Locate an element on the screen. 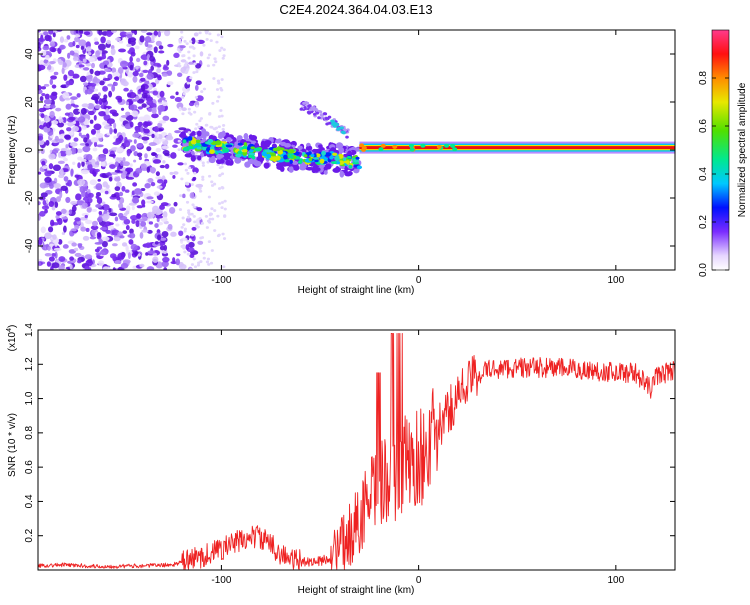 This screenshot has width=750, height=605. y-tick-label: -20 is located at coordinates (29, 197).